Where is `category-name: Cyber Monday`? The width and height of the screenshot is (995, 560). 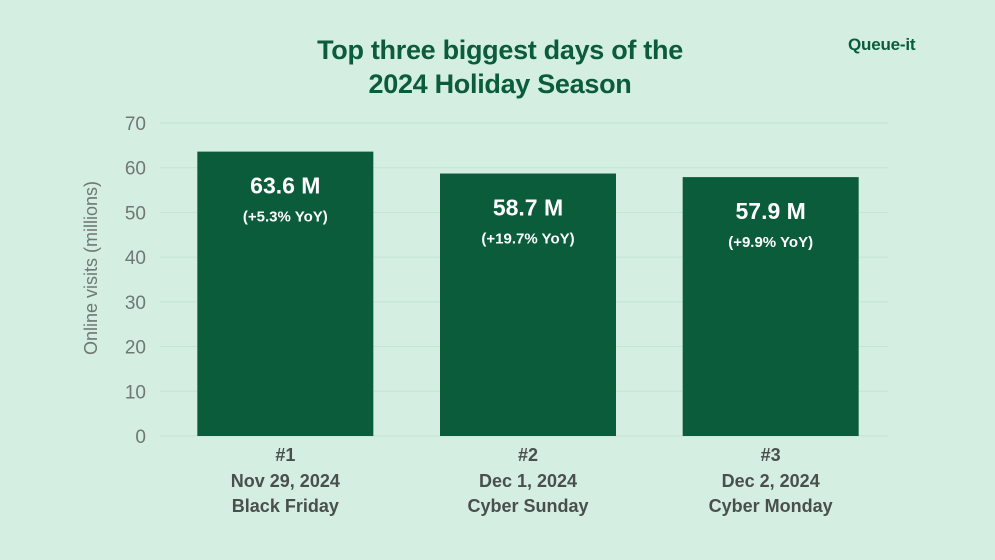 category-name: Cyber Monday is located at coordinates (771, 506).